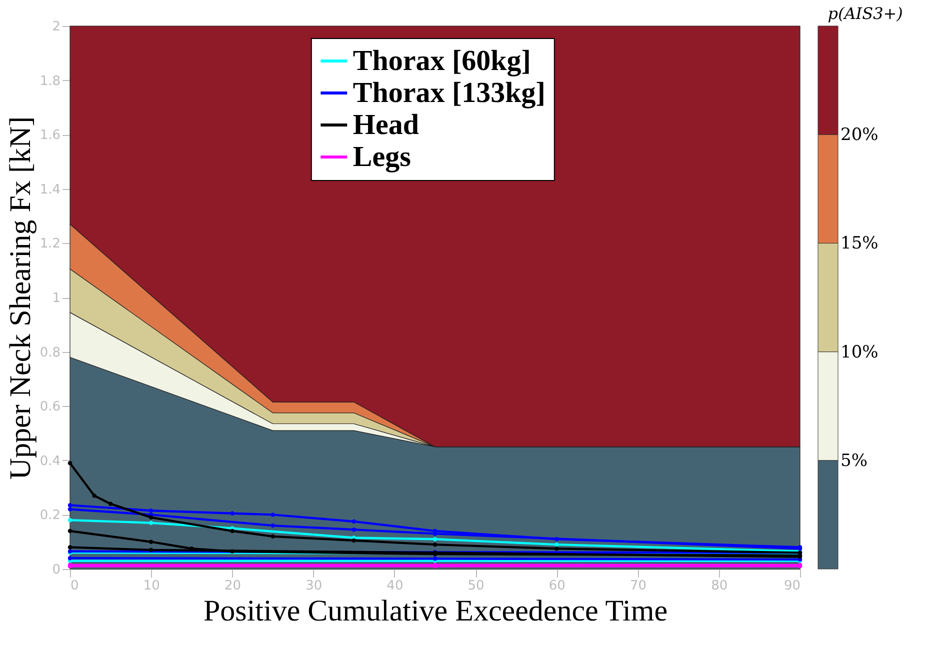 The image size is (937, 654). What do you see at coordinates (859, 244) in the screenshot?
I see `color-bar-label: 15%` at bounding box center [859, 244].